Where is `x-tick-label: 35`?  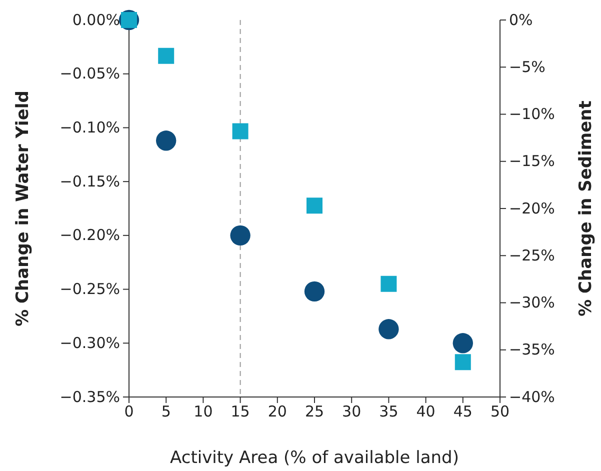 x-tick-label: 35 is located at coordinates (388, 411).